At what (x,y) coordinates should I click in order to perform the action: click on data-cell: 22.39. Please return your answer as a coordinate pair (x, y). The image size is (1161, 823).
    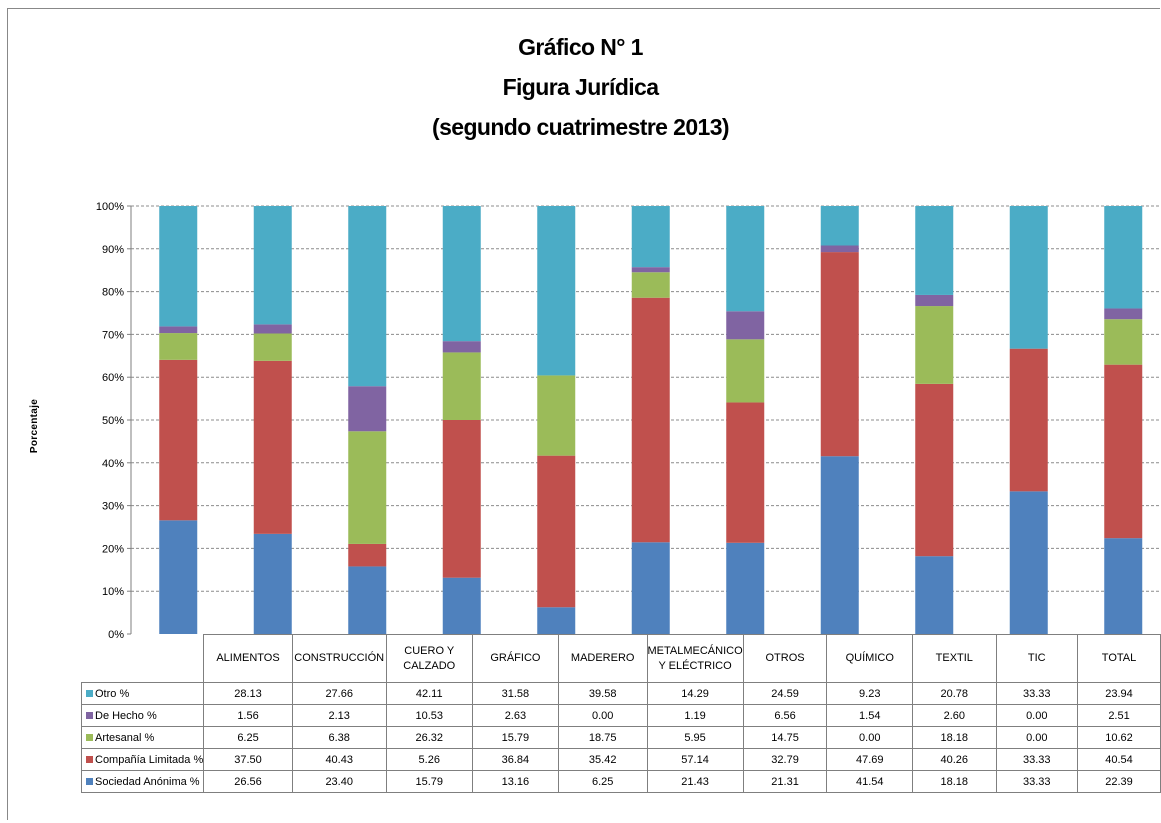
    Looking at the image, I should click on (1119, 781).